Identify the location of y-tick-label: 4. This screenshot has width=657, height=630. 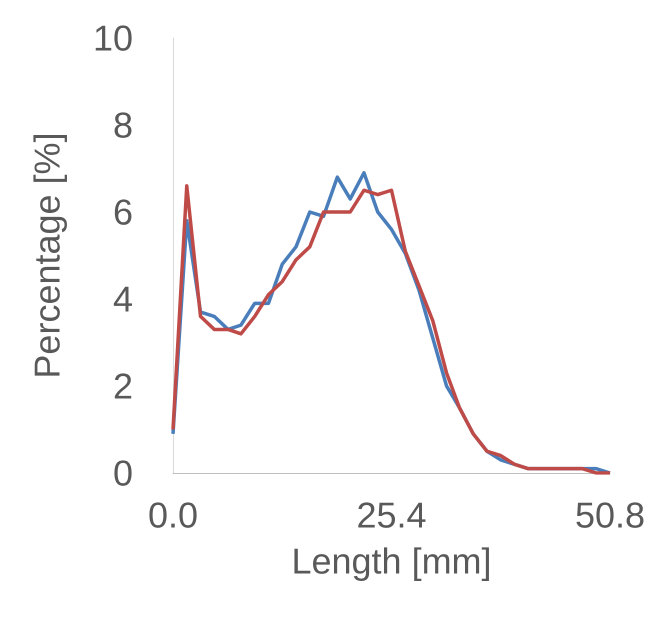
(122, 299).